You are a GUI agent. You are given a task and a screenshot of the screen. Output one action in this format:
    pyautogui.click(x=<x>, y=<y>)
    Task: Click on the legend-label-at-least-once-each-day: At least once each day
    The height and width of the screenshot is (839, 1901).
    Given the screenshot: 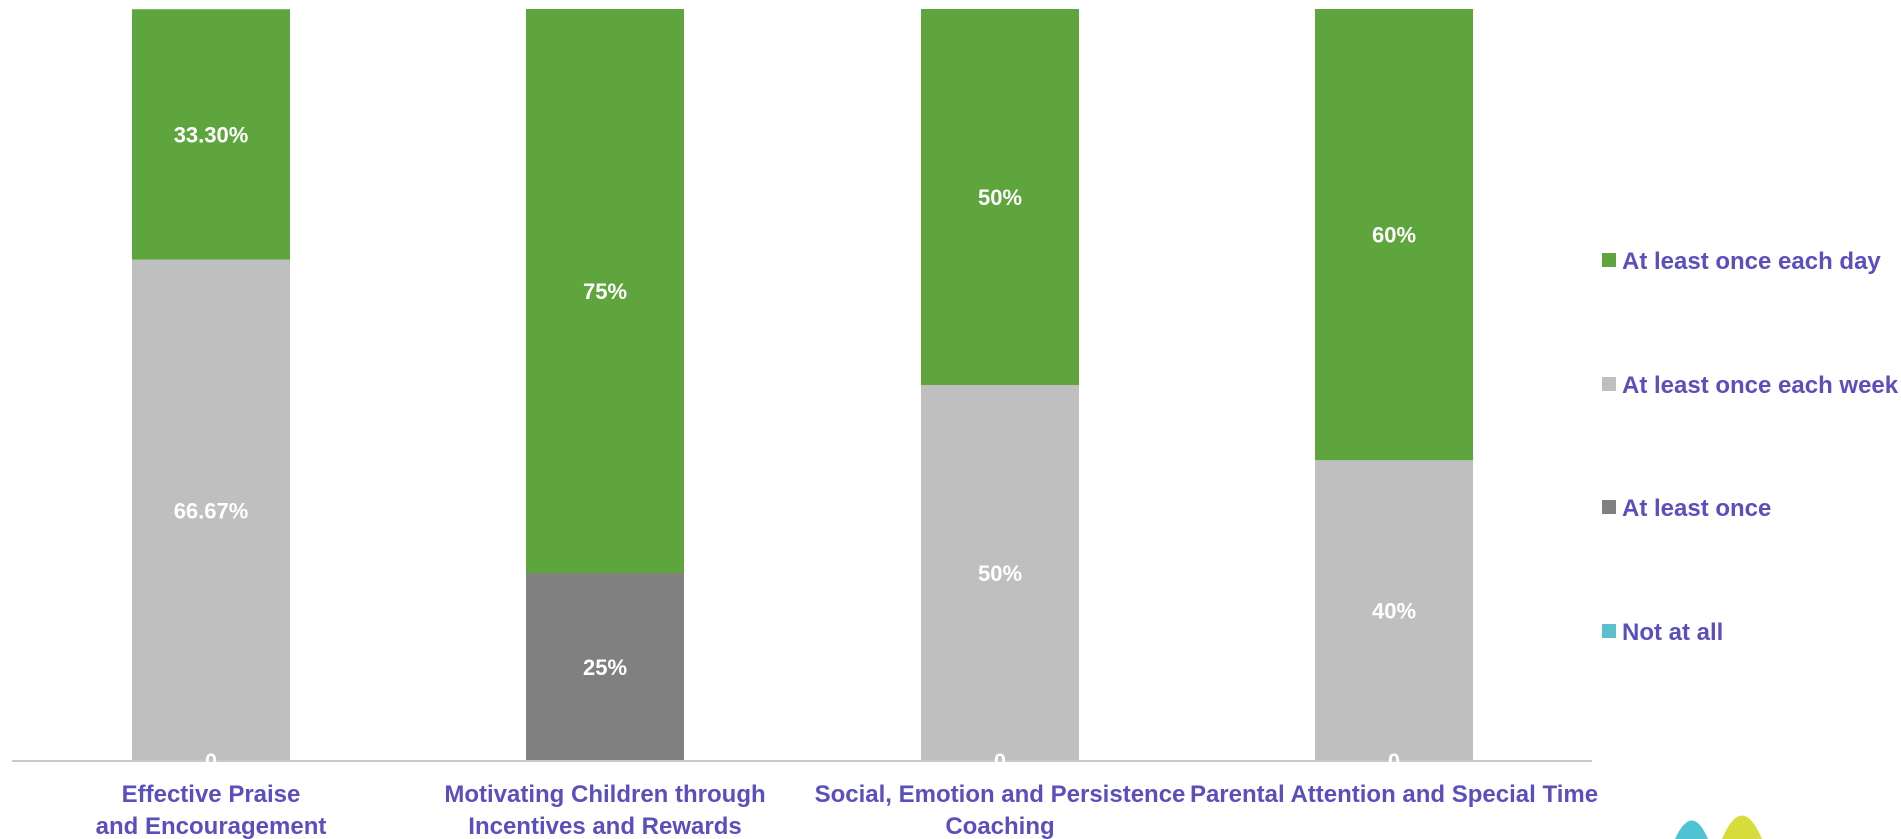 What is the action you would take?
    pyautogui.click(x=1751, y=261)
    